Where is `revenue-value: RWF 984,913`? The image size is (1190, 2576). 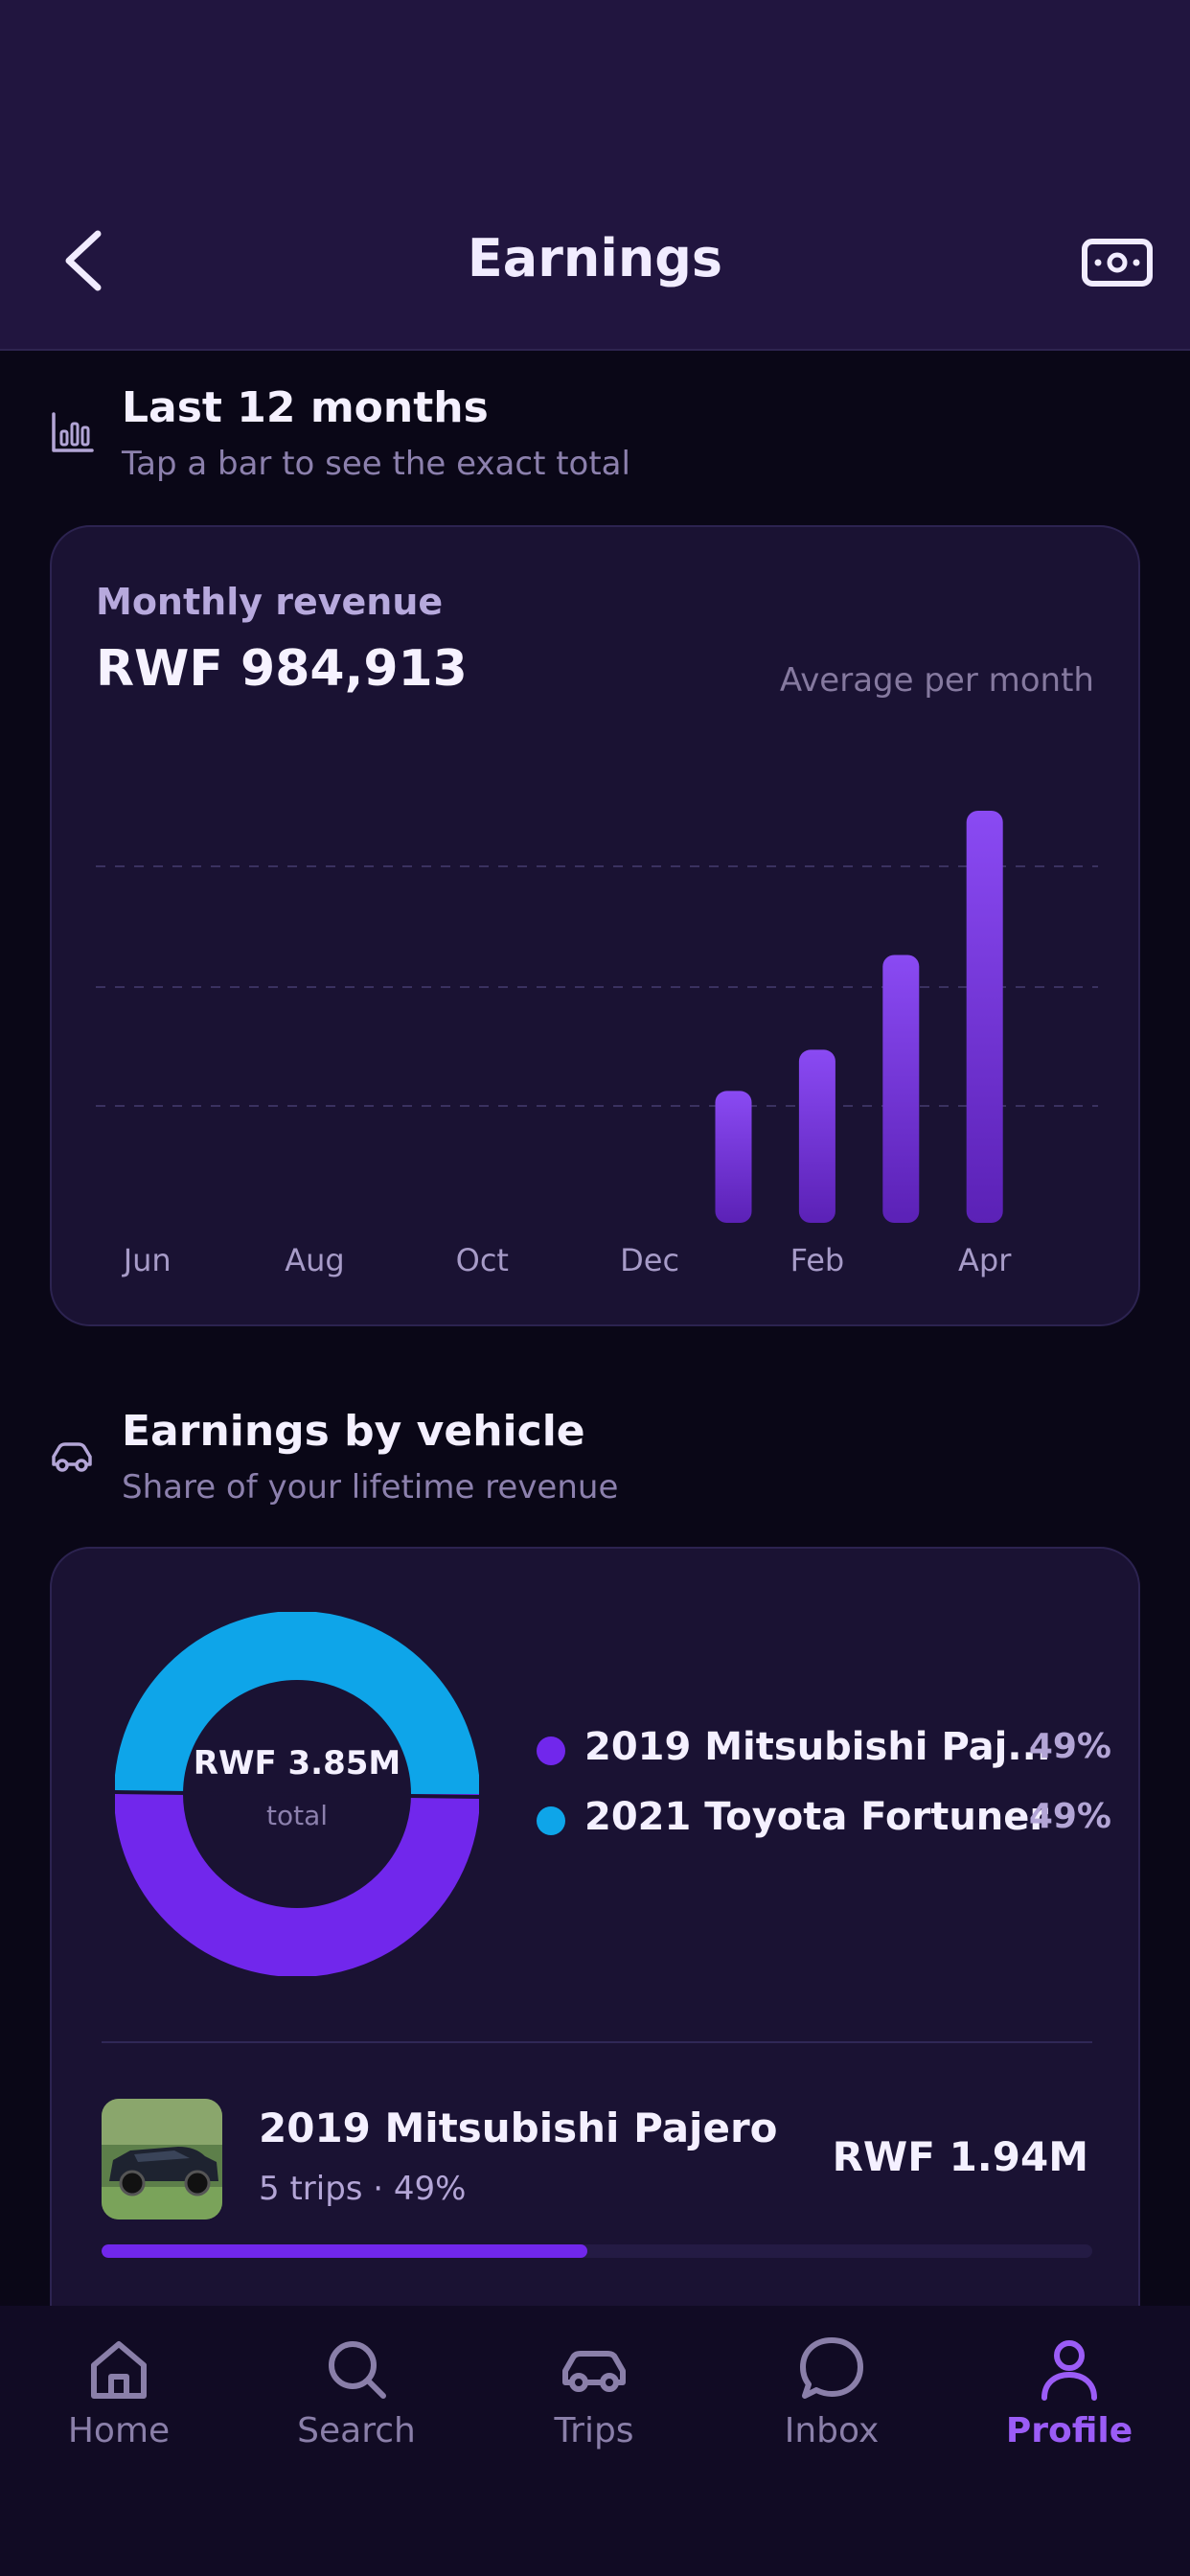 revenue-value: RWF 984,913 is located at coordinates (282, 669).